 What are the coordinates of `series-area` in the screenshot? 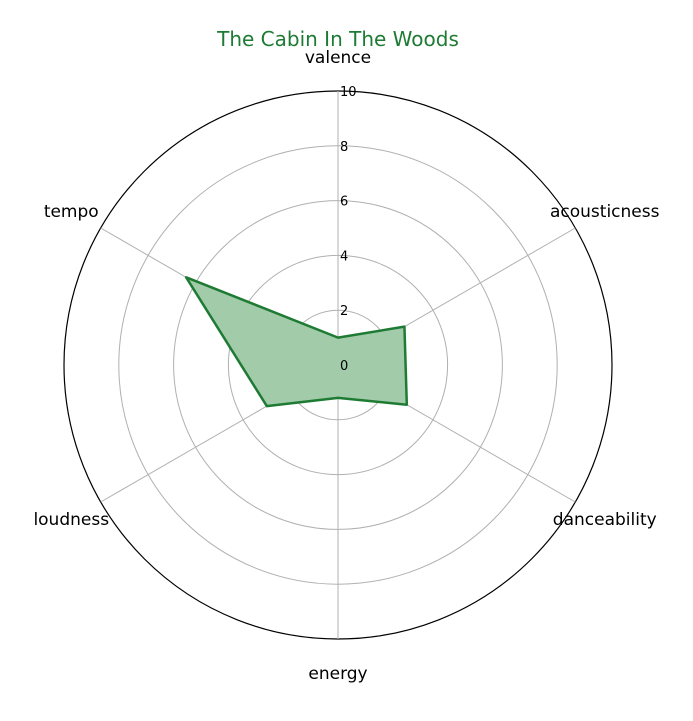 It's located at (296, 342).